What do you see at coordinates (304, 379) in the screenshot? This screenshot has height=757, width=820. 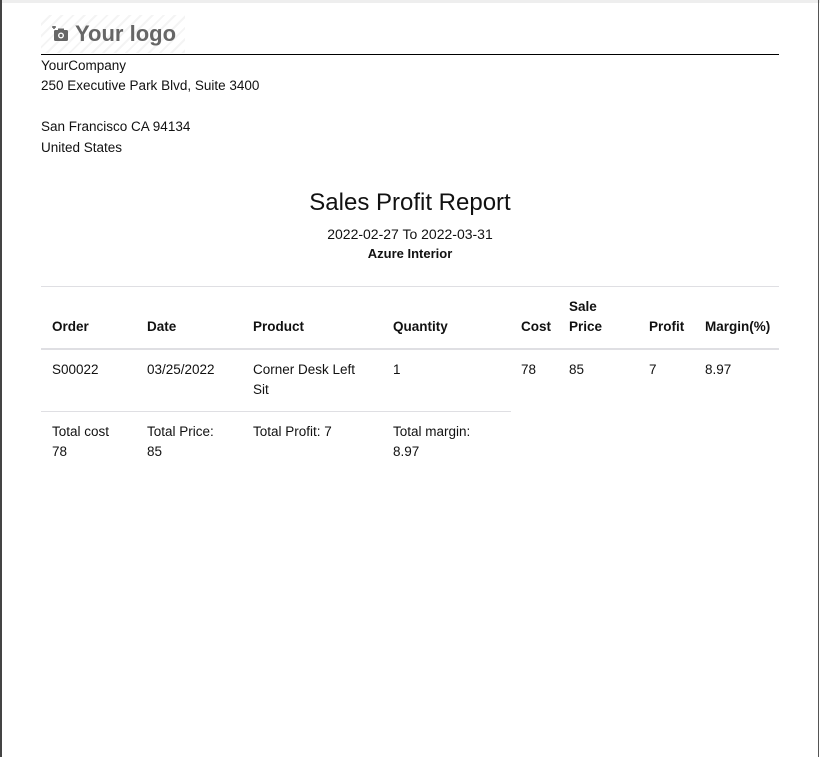 I see `cell-product: Corner Desk Left Sit` at bounding box center [304, 379].